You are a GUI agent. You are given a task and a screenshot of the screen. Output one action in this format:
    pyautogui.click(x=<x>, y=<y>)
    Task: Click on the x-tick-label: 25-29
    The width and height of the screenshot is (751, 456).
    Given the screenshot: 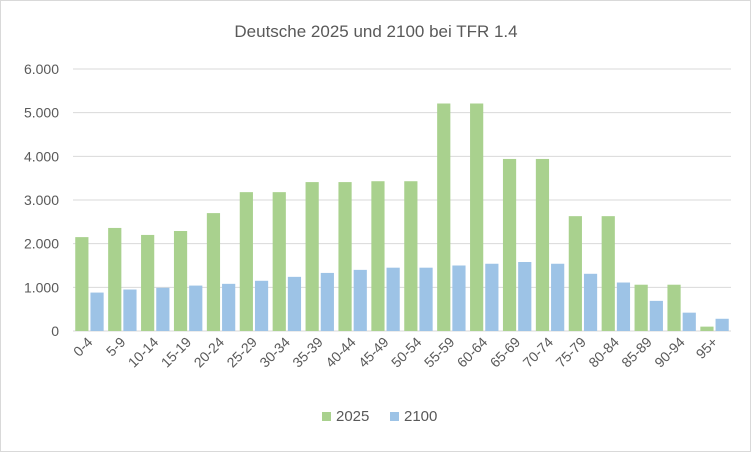 What is the action you would take?
    pyautogui.click(x=241, y=352)
    